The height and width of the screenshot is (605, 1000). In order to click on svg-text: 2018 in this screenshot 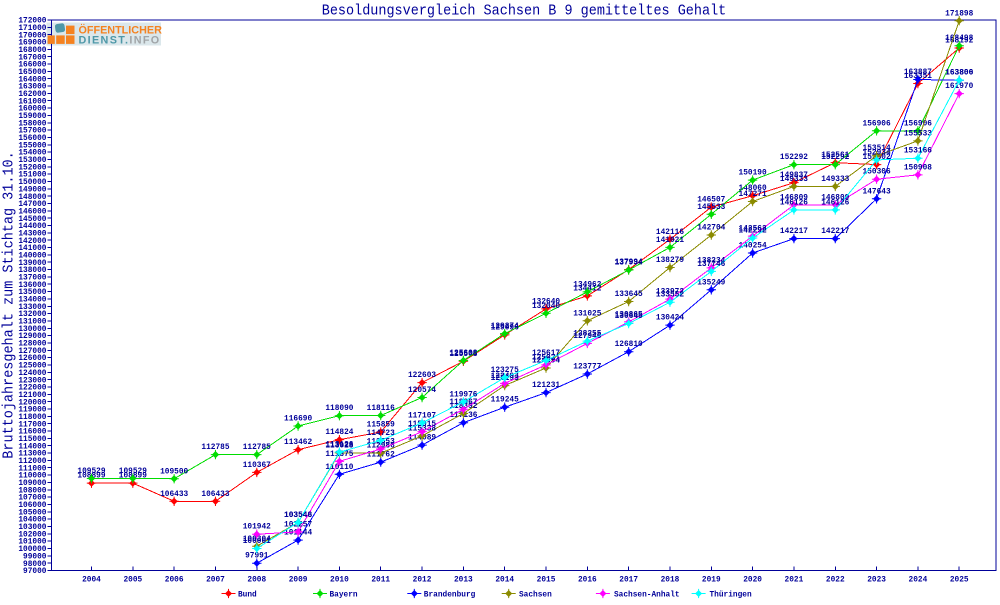, I will do `click(670, 579)`.